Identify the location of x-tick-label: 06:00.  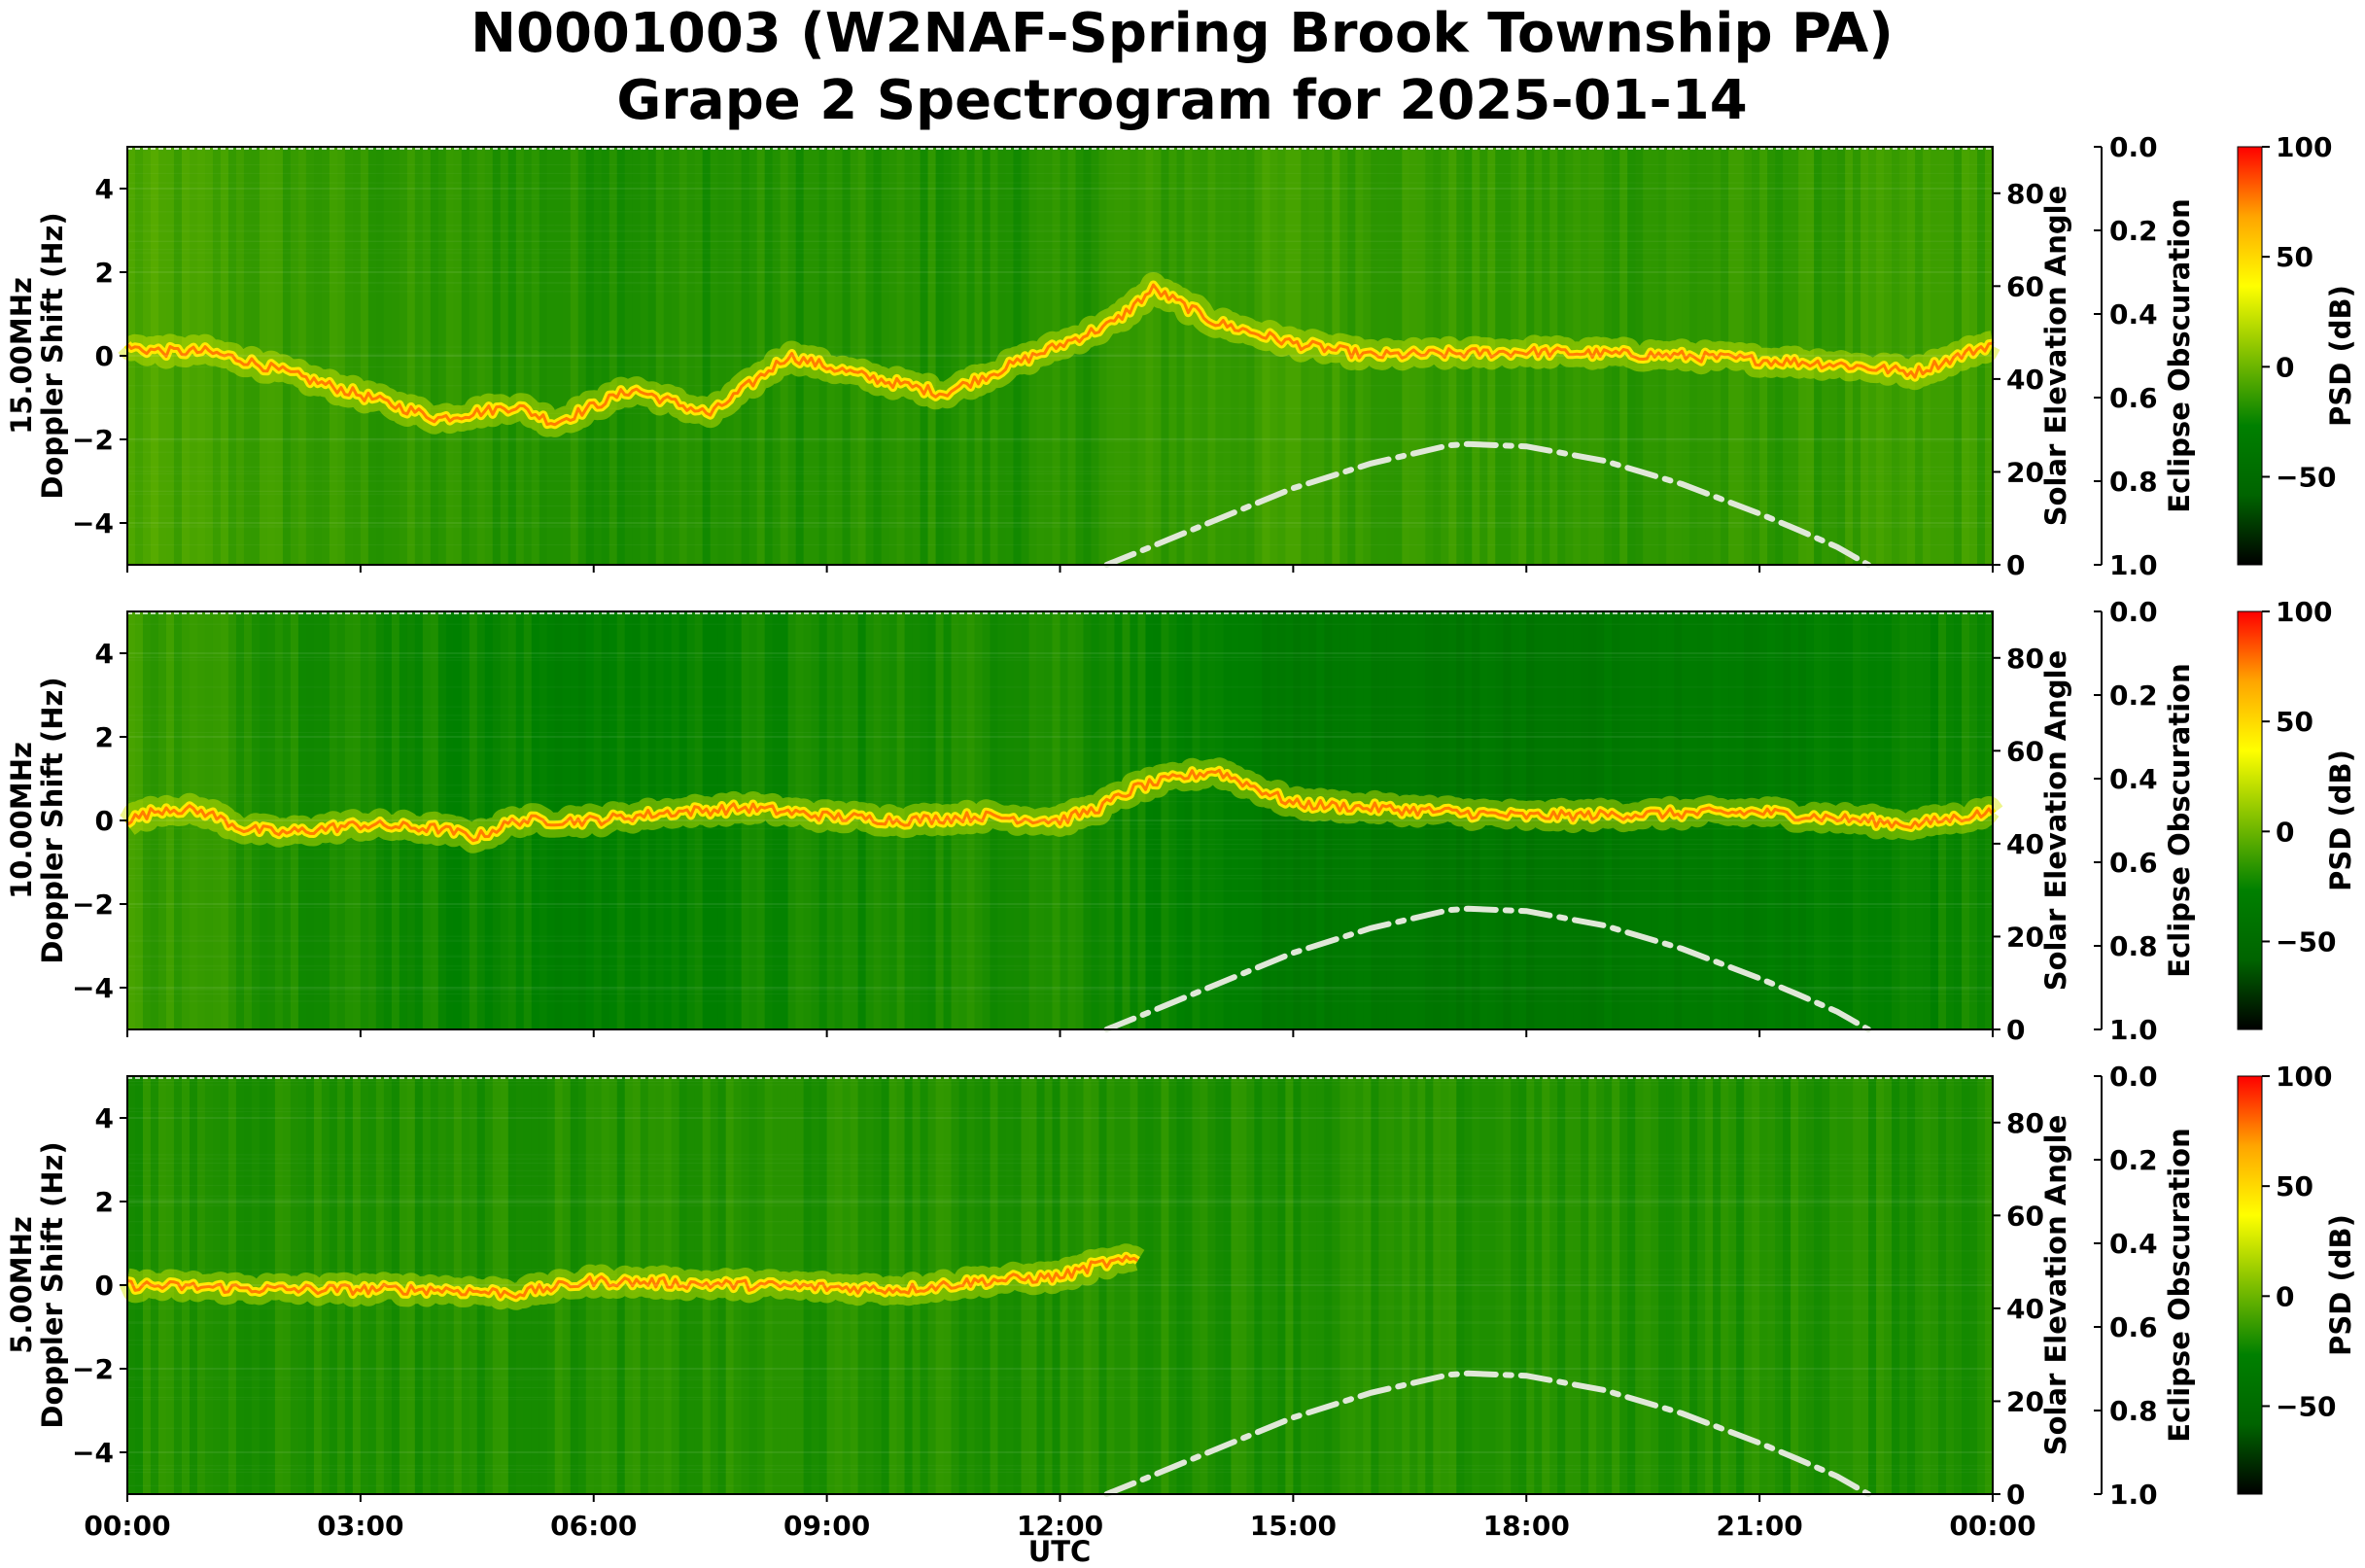
(593, 1526).